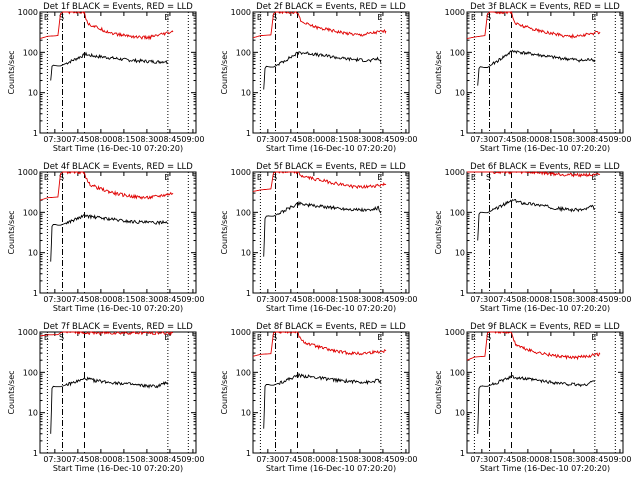 This screenshot has width=640, height=480. I want to click on chart-title: Det 3f BLACK = Events, RED = LLD, so click(545, 7).